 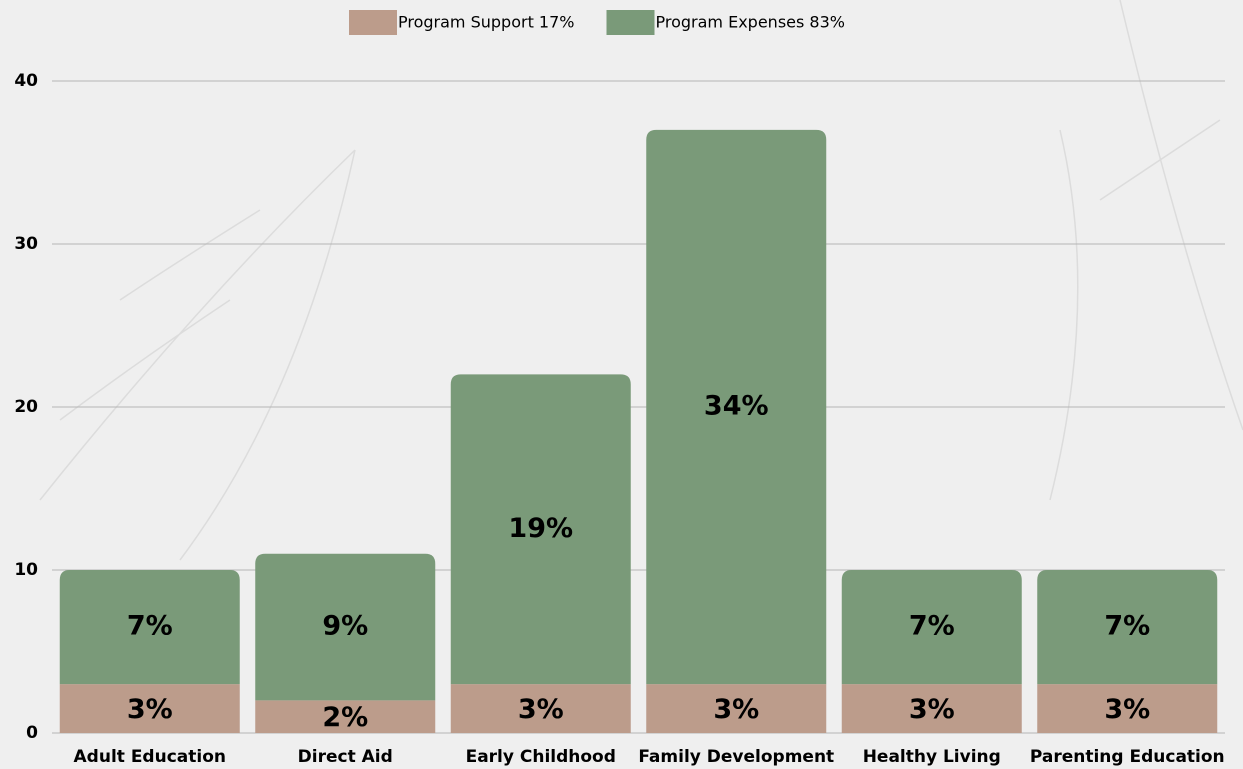 What do you see at coordinates (345, 757) in the screenshot?
I see `x-tick-label: Direct Aid` at bounding box center [345, 757].